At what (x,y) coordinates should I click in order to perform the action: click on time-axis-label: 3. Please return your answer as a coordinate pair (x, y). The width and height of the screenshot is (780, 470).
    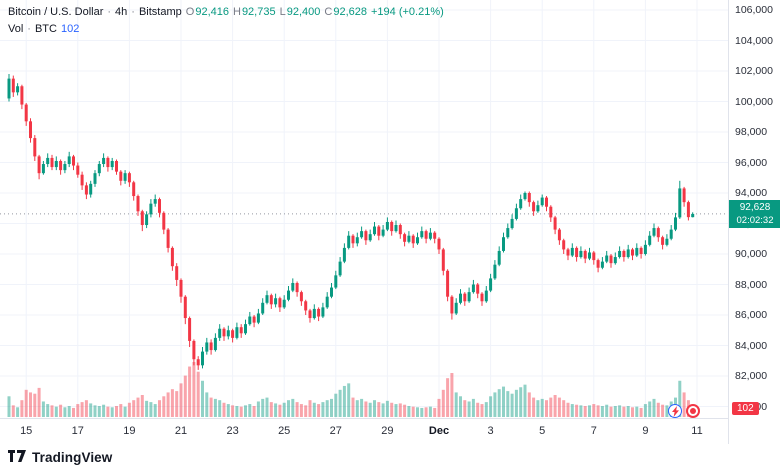
    Looking at the image, I should click on (490, 431).